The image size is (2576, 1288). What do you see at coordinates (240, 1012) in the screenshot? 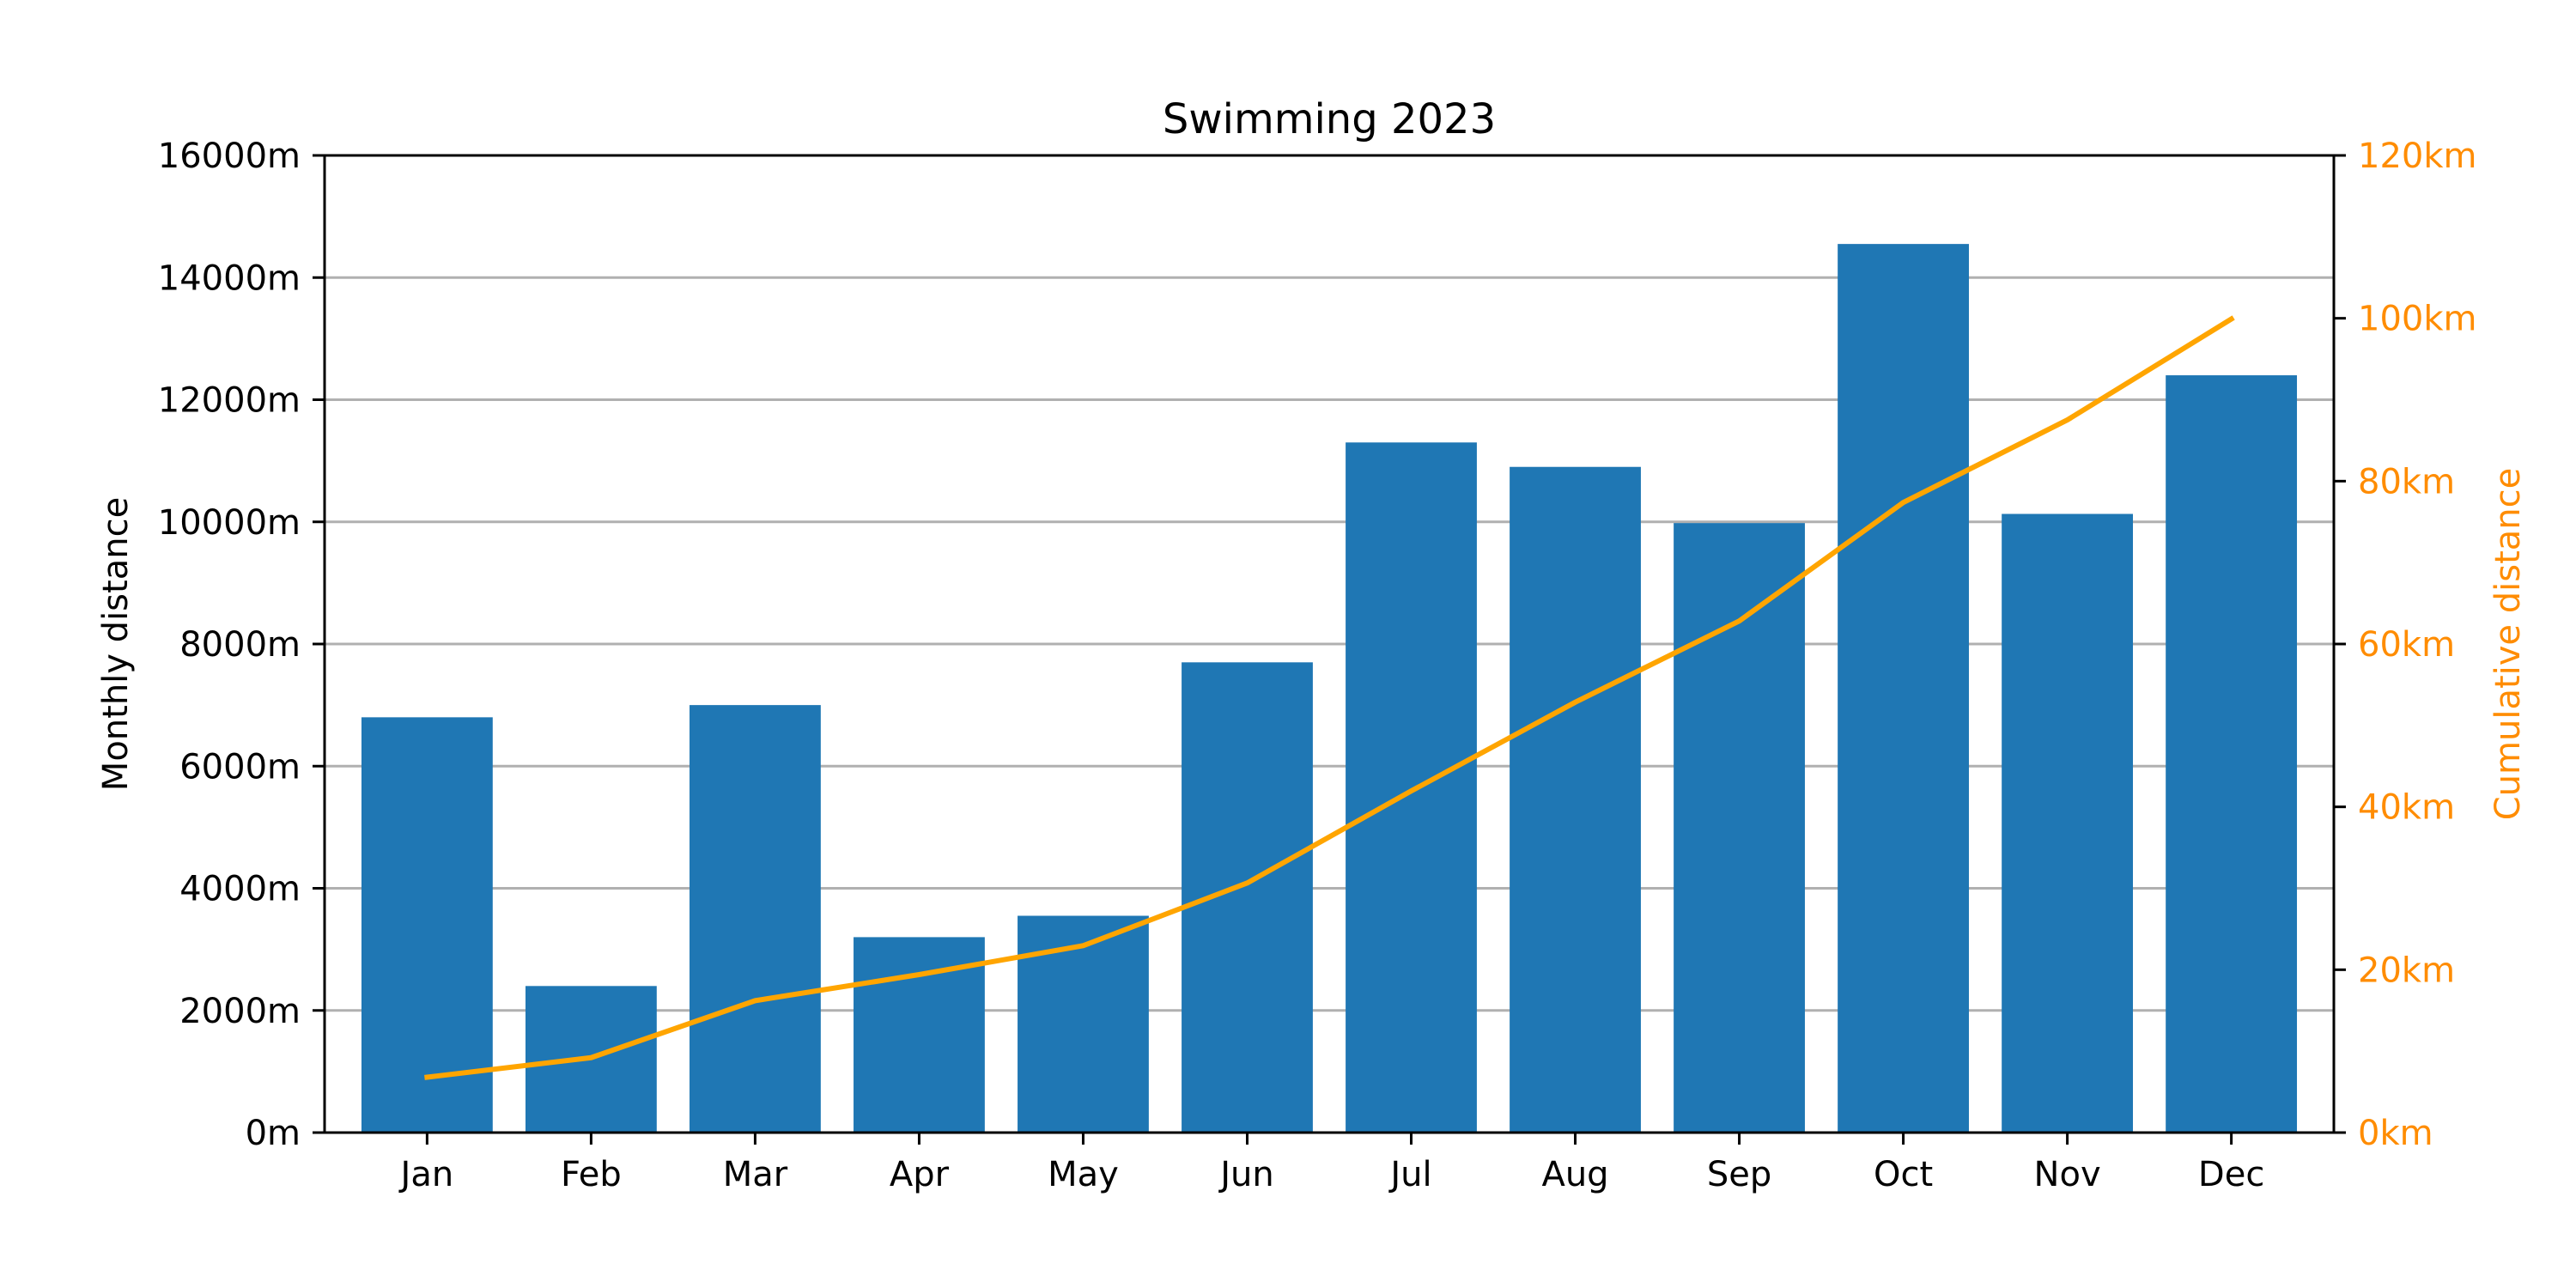
I see `left-tick-label: 2000m` at bounding box center [240, 1012].